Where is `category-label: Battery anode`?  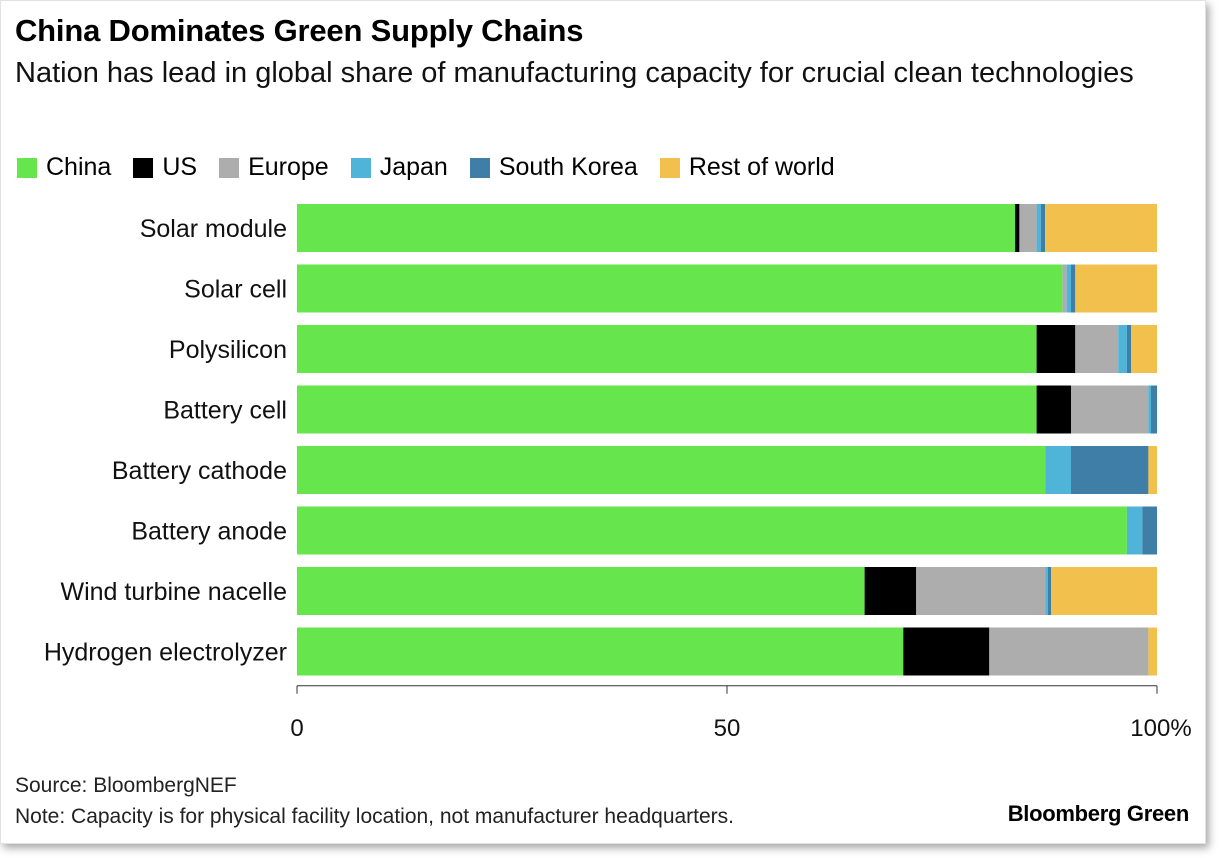 category-label: Battery anode is located at coordinates (209, 532).